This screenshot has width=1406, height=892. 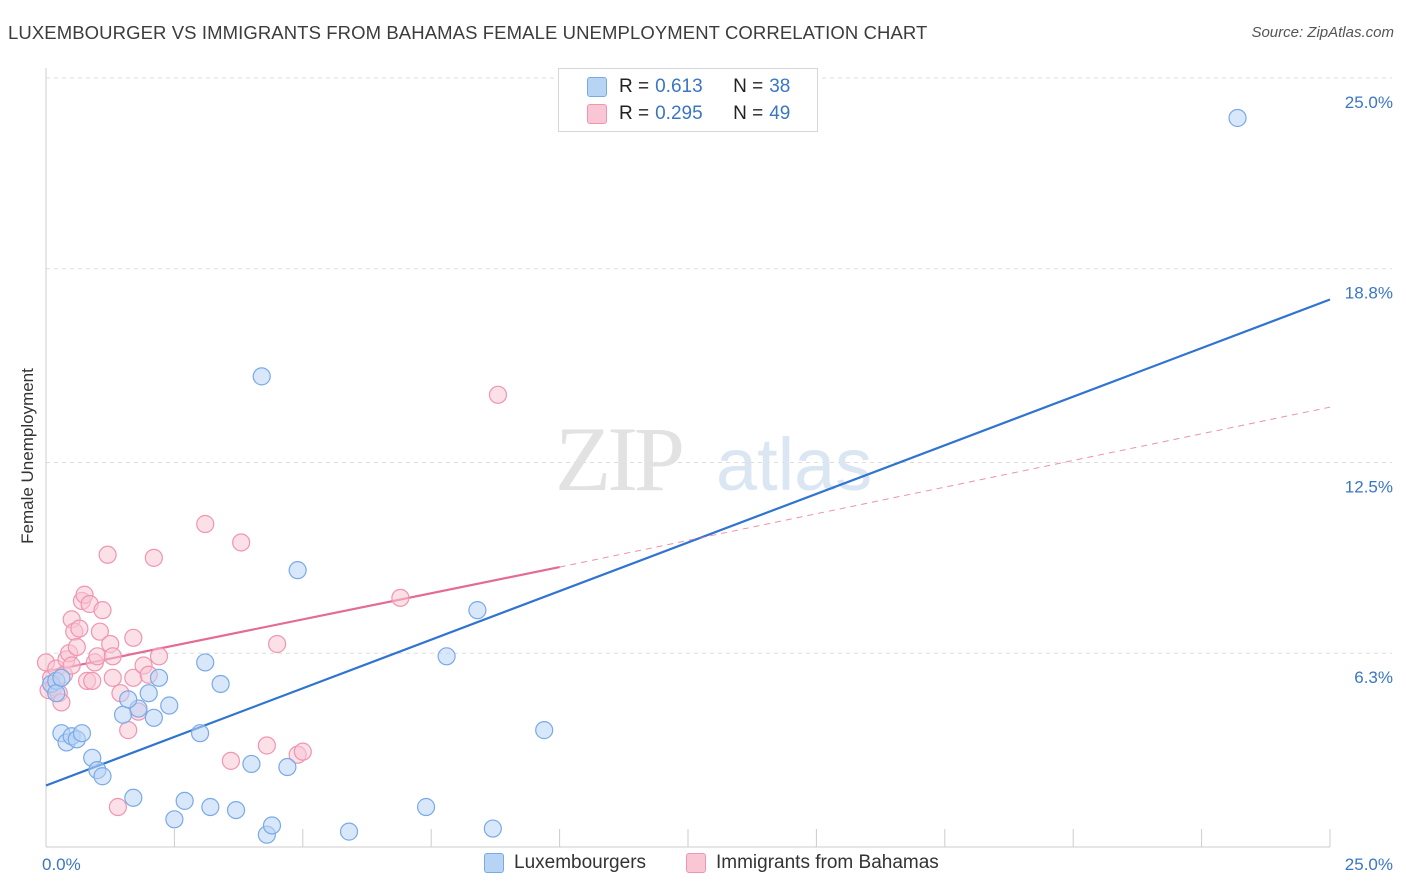 What do you see at coordinates (618, 459) in the screenshot?
I see `watermark-zip: ZIP` at bounding box center [618, 459].